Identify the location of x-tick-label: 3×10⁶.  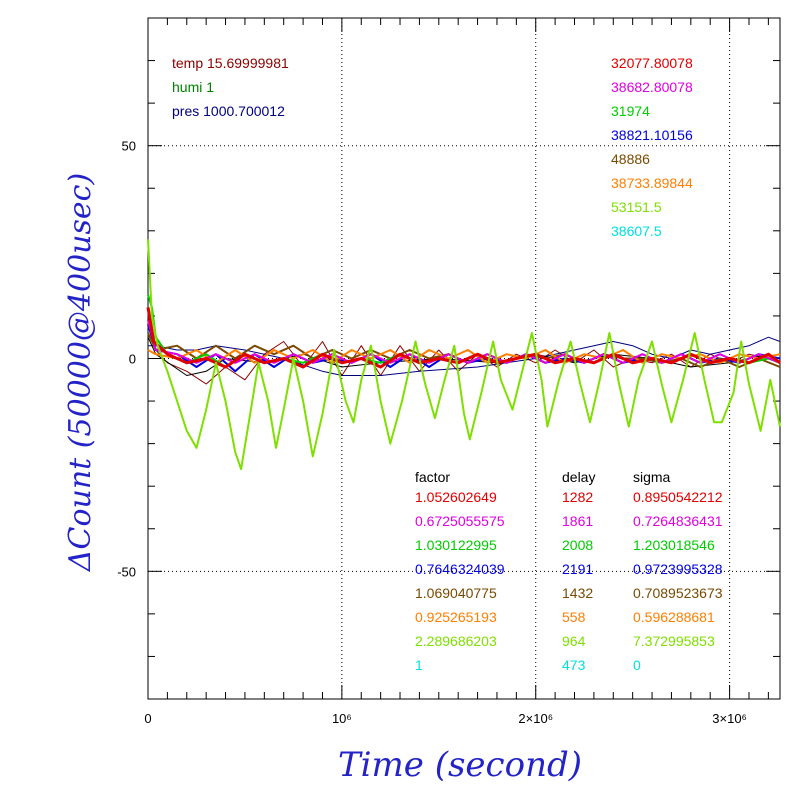
(729, 718).